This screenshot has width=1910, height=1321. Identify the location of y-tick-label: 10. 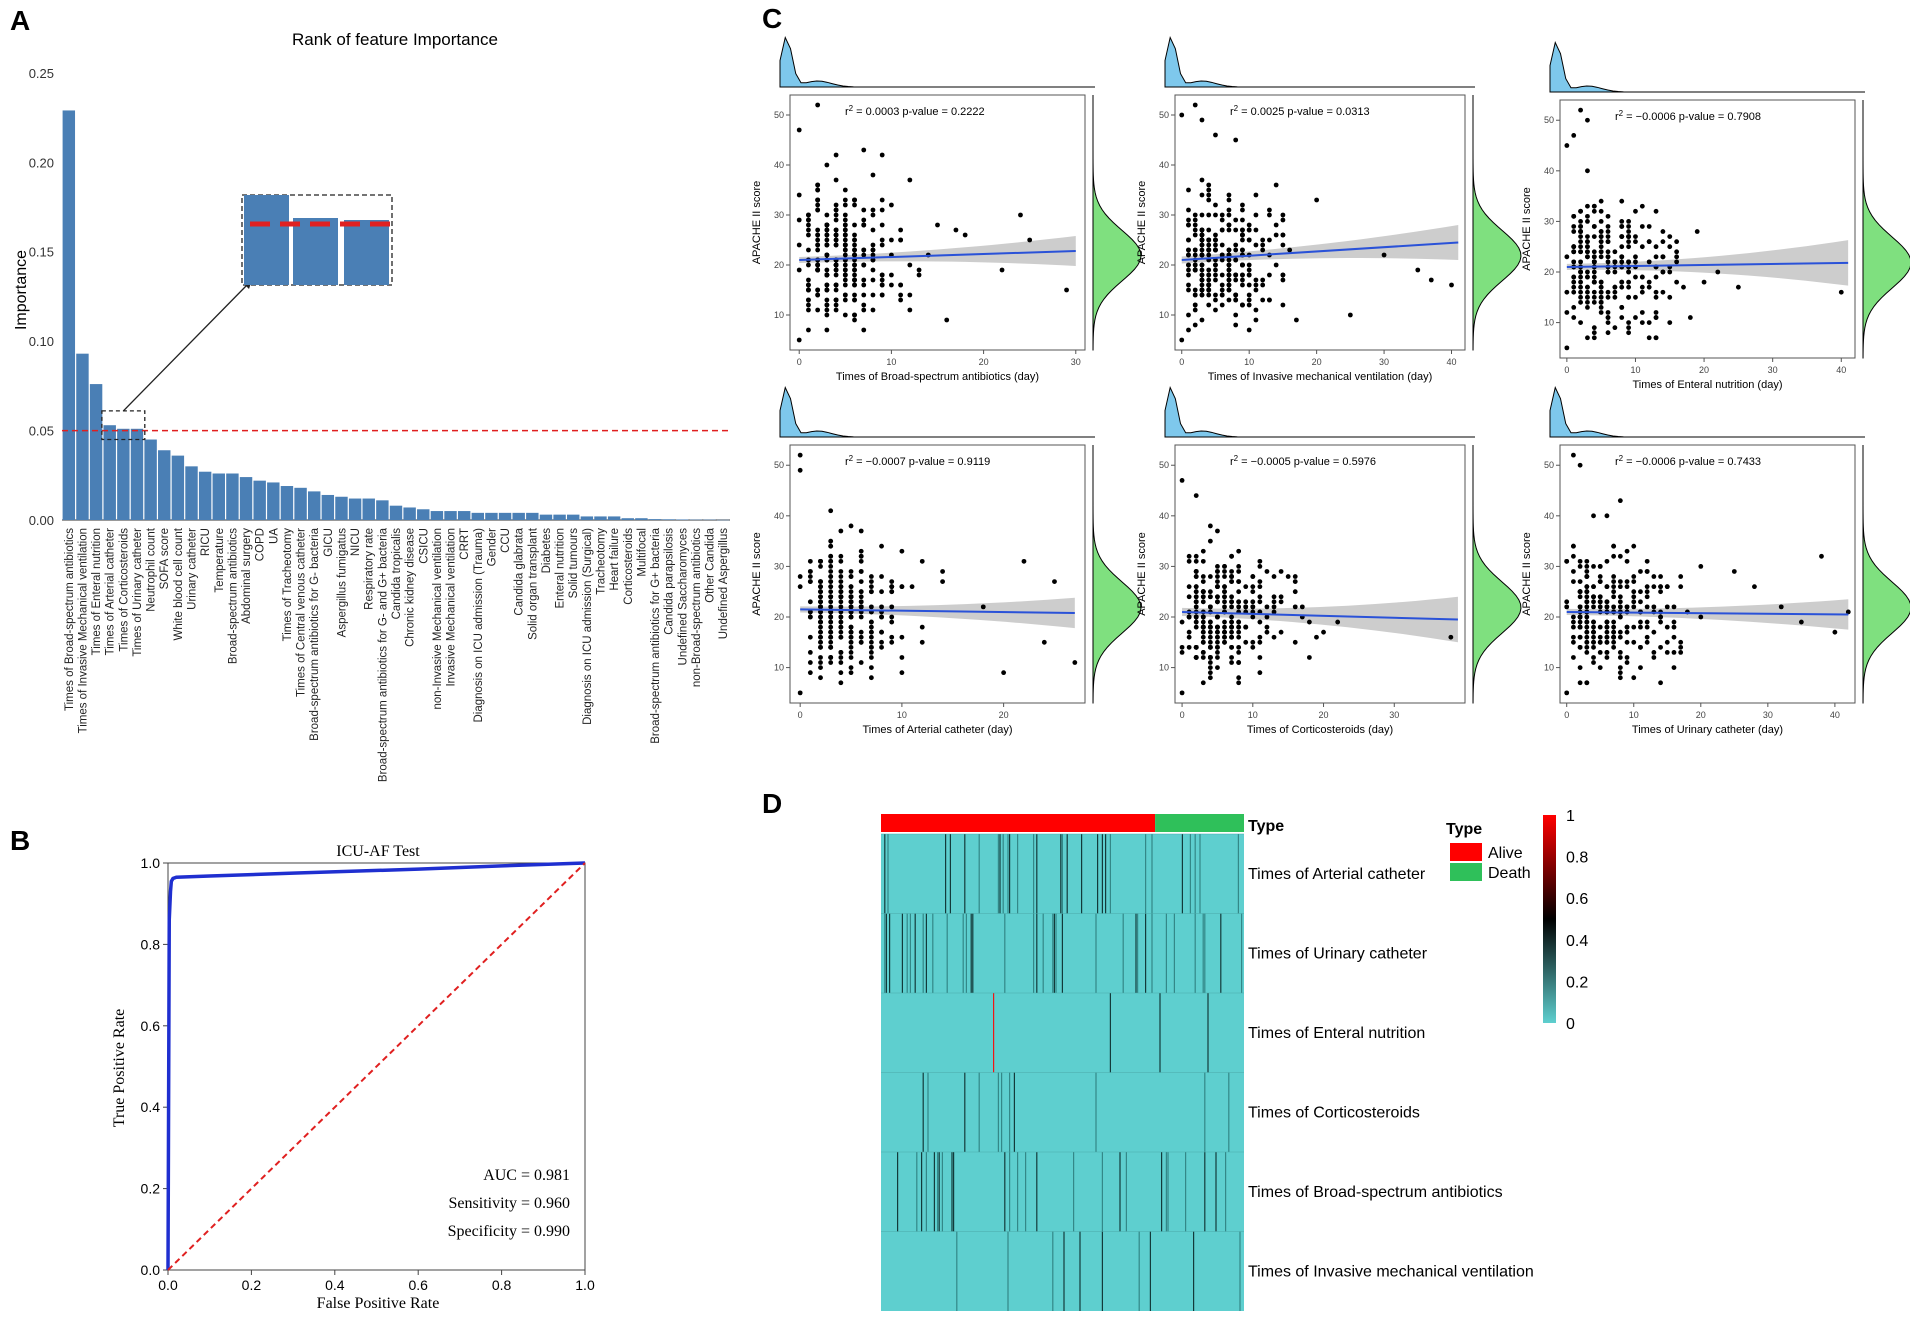
(1164, 315).